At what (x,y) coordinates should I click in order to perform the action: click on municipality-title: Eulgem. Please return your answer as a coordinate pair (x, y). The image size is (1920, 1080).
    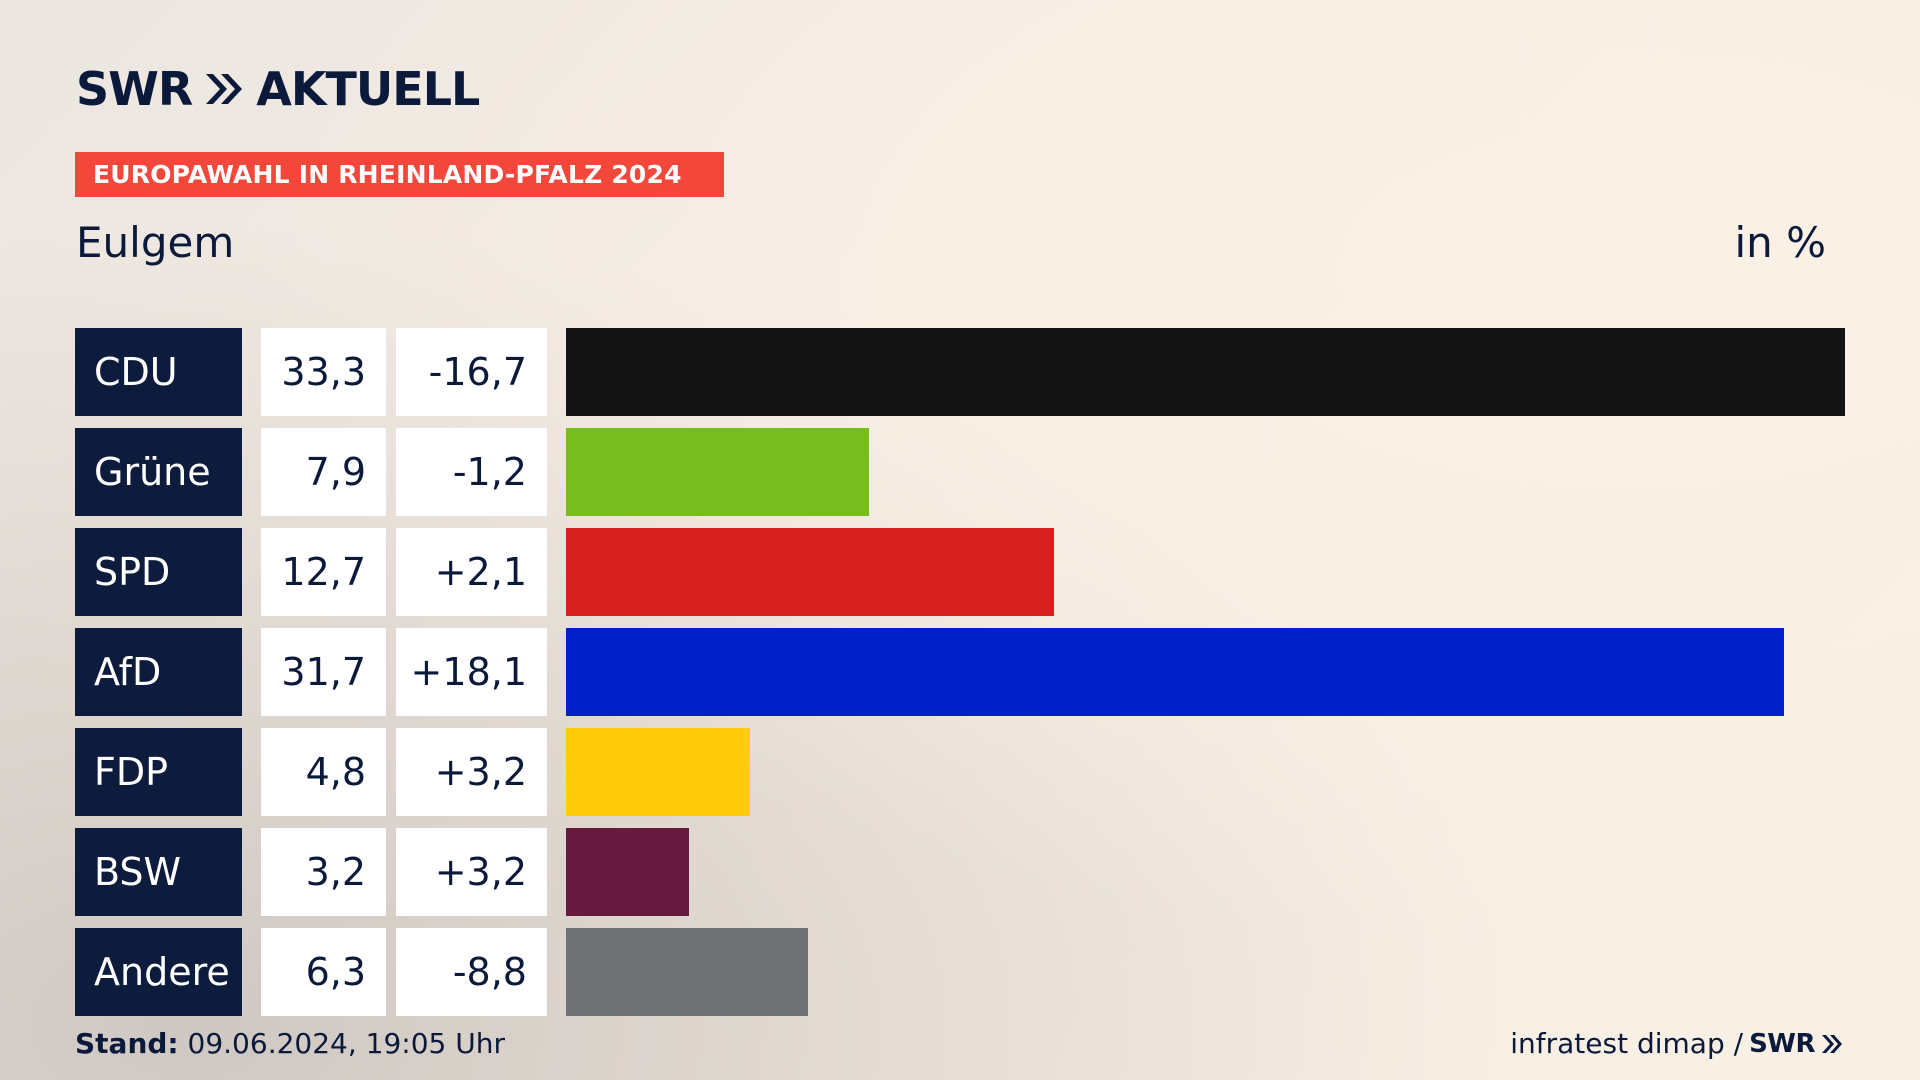
    Looking at the image, I should click on (155, 242).